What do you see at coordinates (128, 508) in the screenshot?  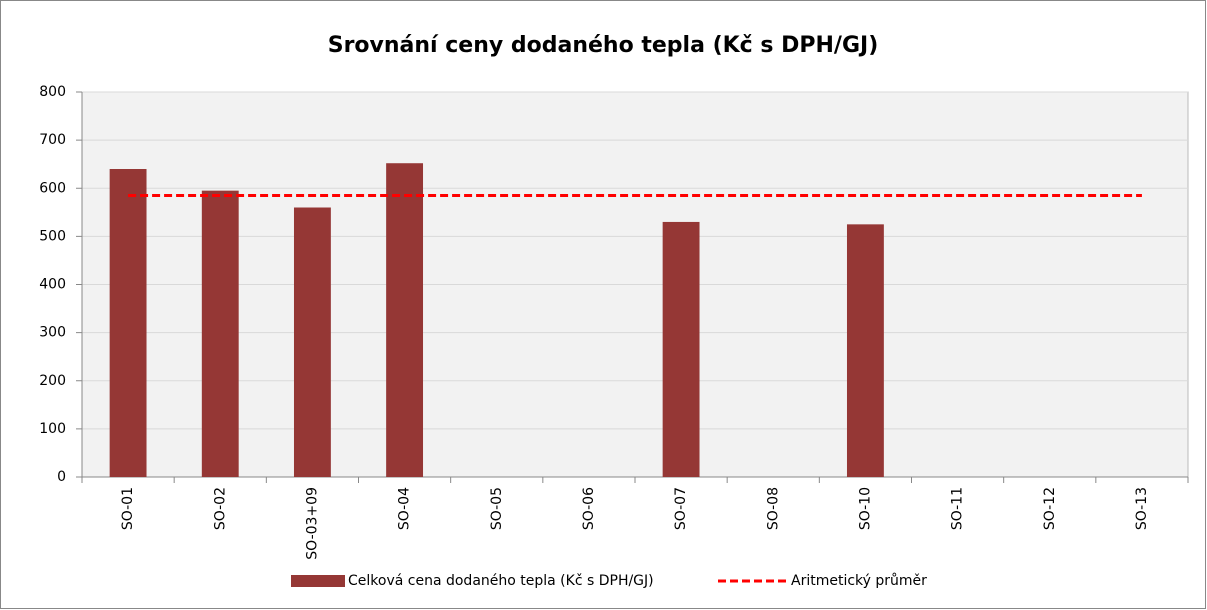 I see `x-tick-label: SO-01` at bounding box center [128, 508].